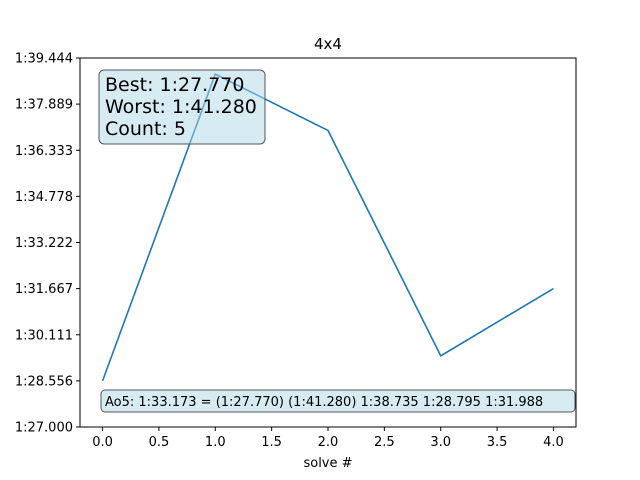 The image size is (640, 480). What do you see at coordinates (44, 381) in the screenshot?
I see `y-tick-label: 1:28.556` at bounding box center [44, 381].